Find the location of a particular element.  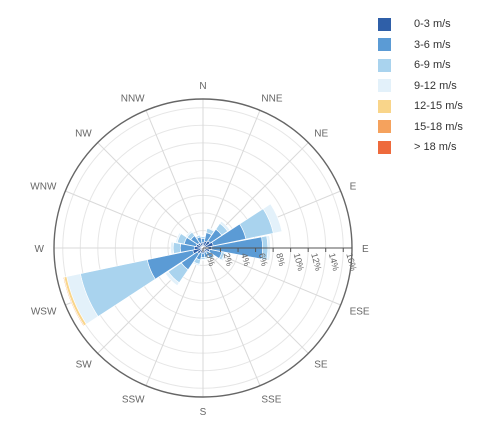

direction-label-sw: SW is located at coordinates (84, 364).